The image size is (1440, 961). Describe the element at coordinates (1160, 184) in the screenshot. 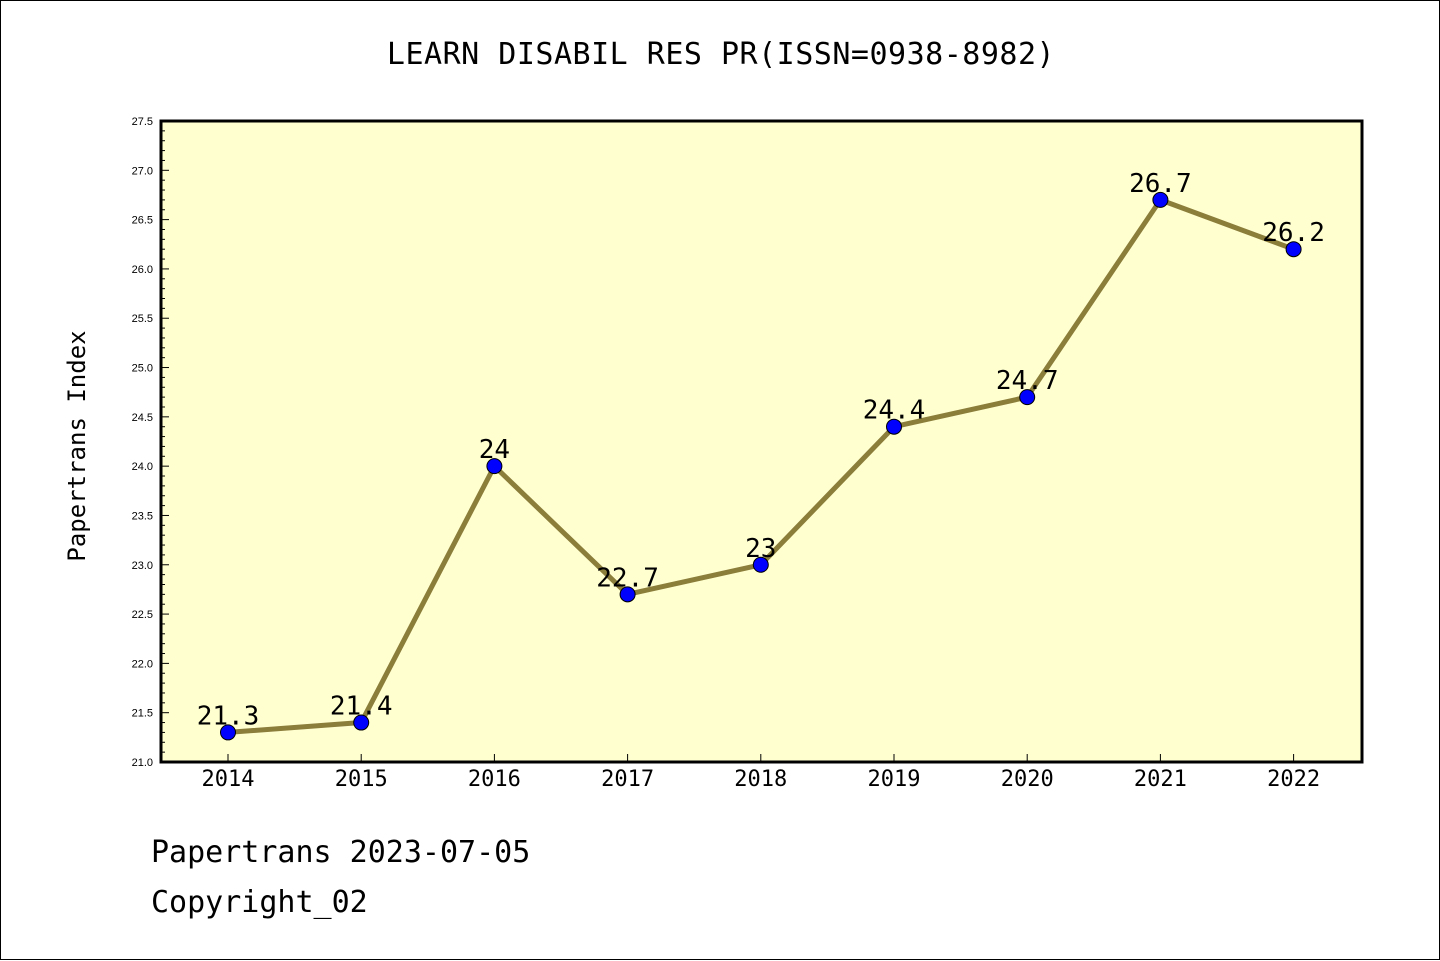

I see `data-label: 26.7` at that location.